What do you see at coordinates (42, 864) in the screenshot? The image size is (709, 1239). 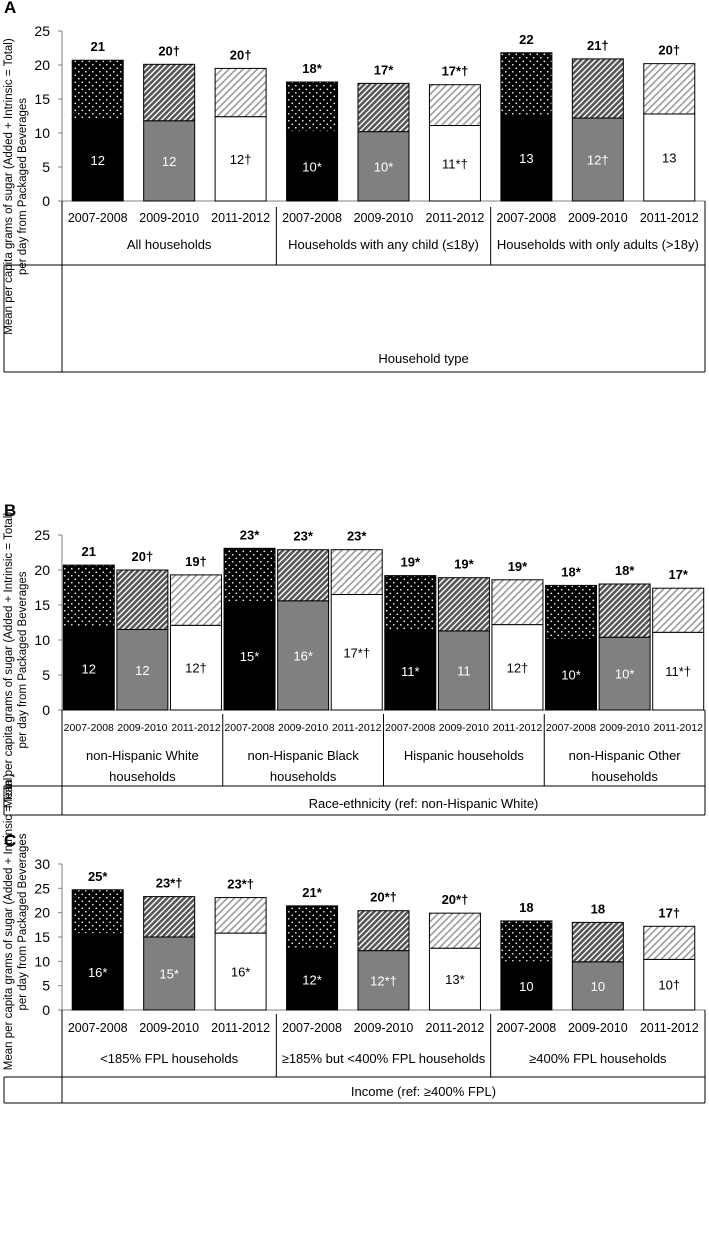 I see `y-tick-label: 30` at bounding box center [42, 864].